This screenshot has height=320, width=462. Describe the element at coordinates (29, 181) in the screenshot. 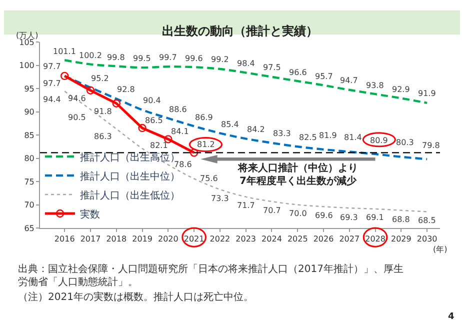

I see `y-tick-label: 75` at that location.